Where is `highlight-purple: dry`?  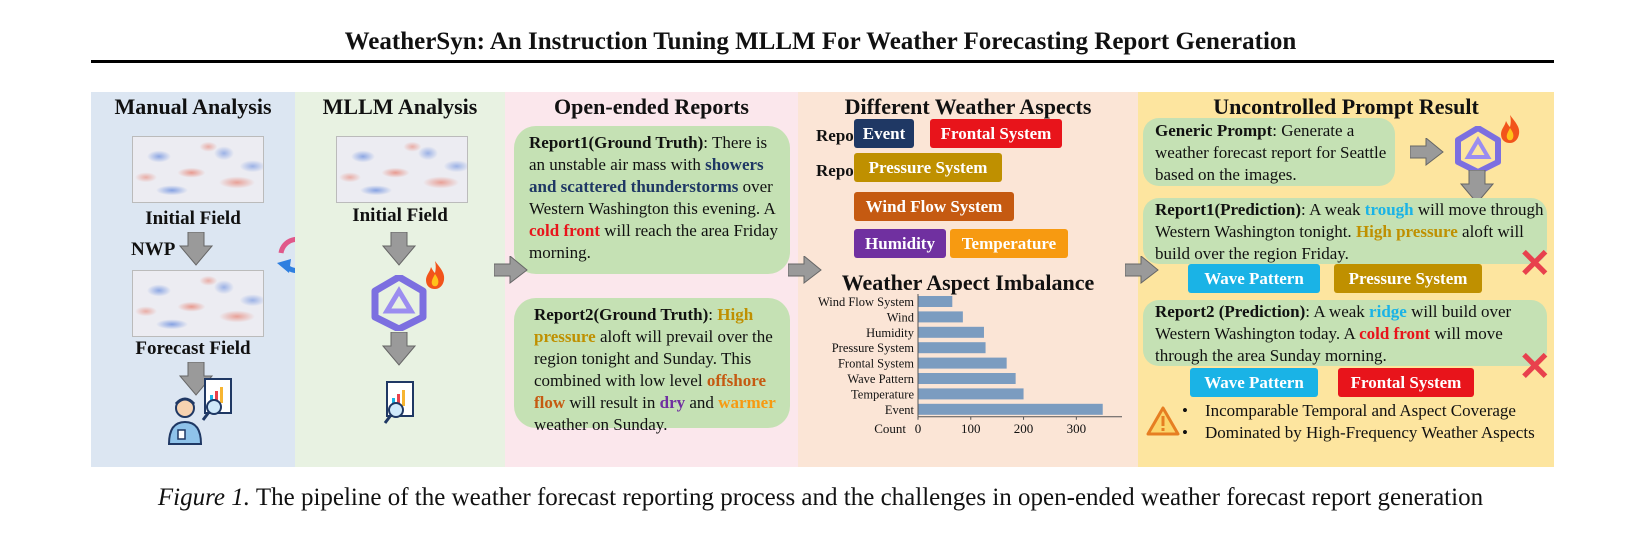
highlight-purple: dry is located at coordinates (672, 402).